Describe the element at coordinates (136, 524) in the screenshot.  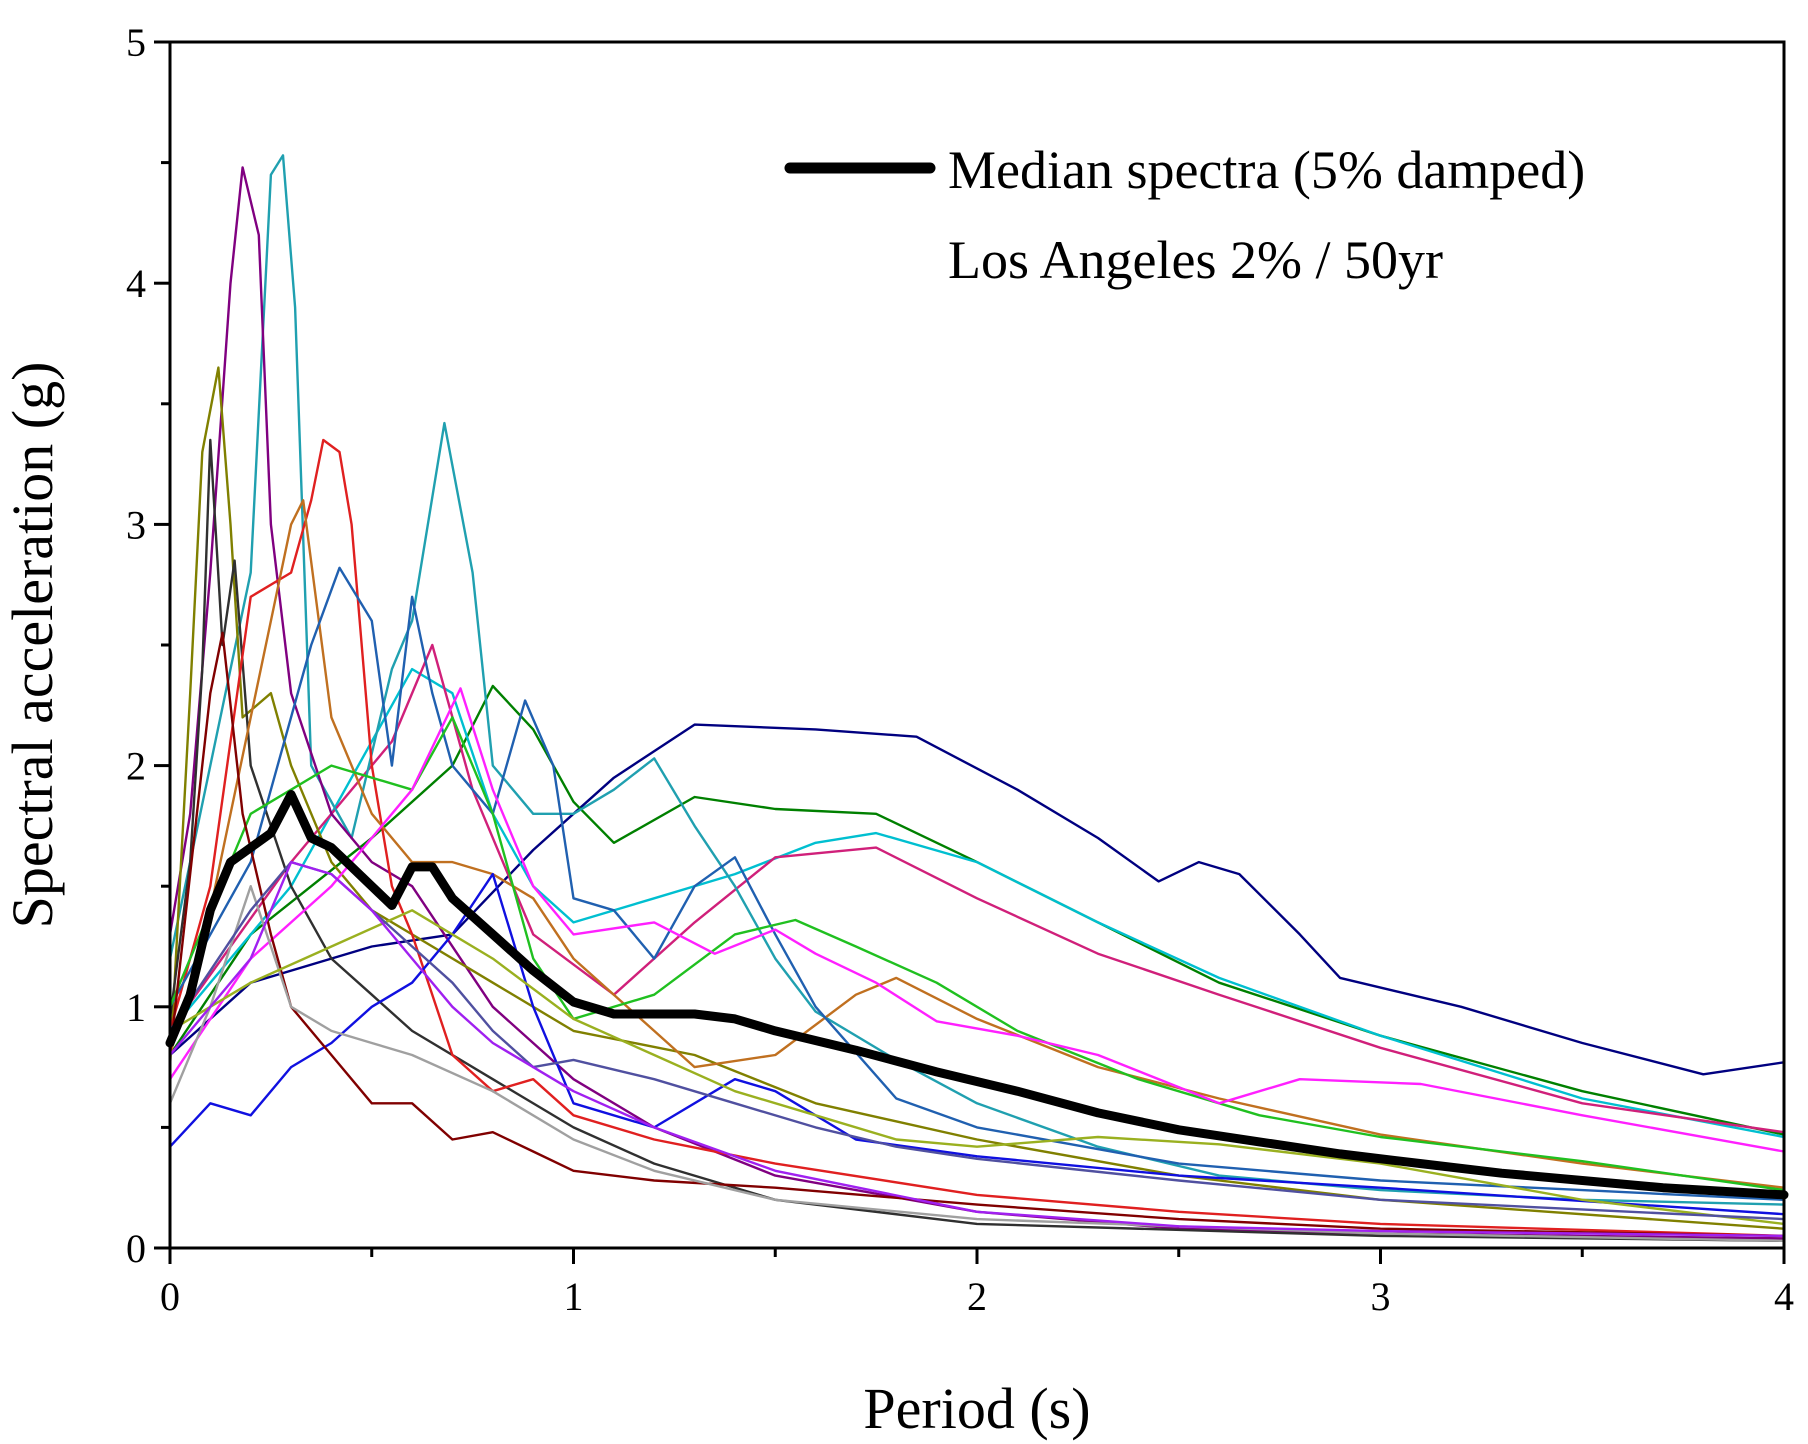
I see `y-tick-label: 3` at that location.